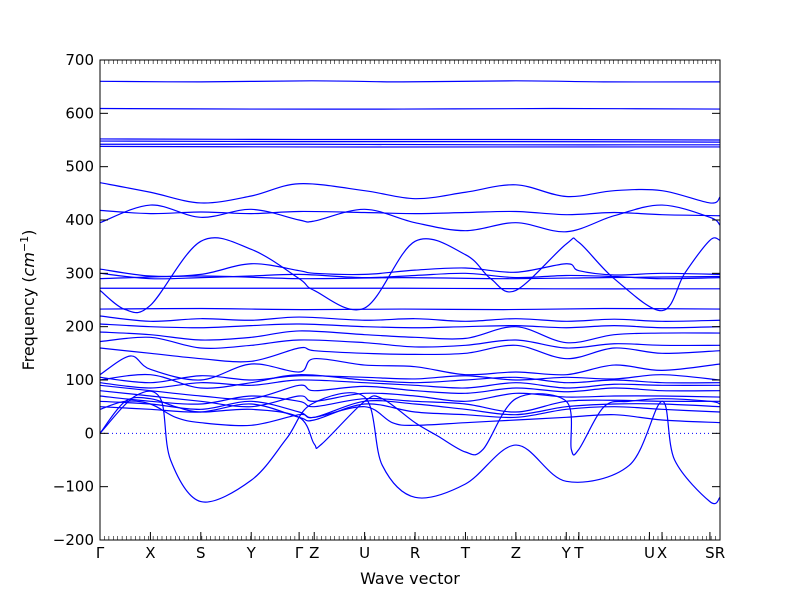  I want to click on y-axis-label: Frequency (cm−1), so click(28, 300).